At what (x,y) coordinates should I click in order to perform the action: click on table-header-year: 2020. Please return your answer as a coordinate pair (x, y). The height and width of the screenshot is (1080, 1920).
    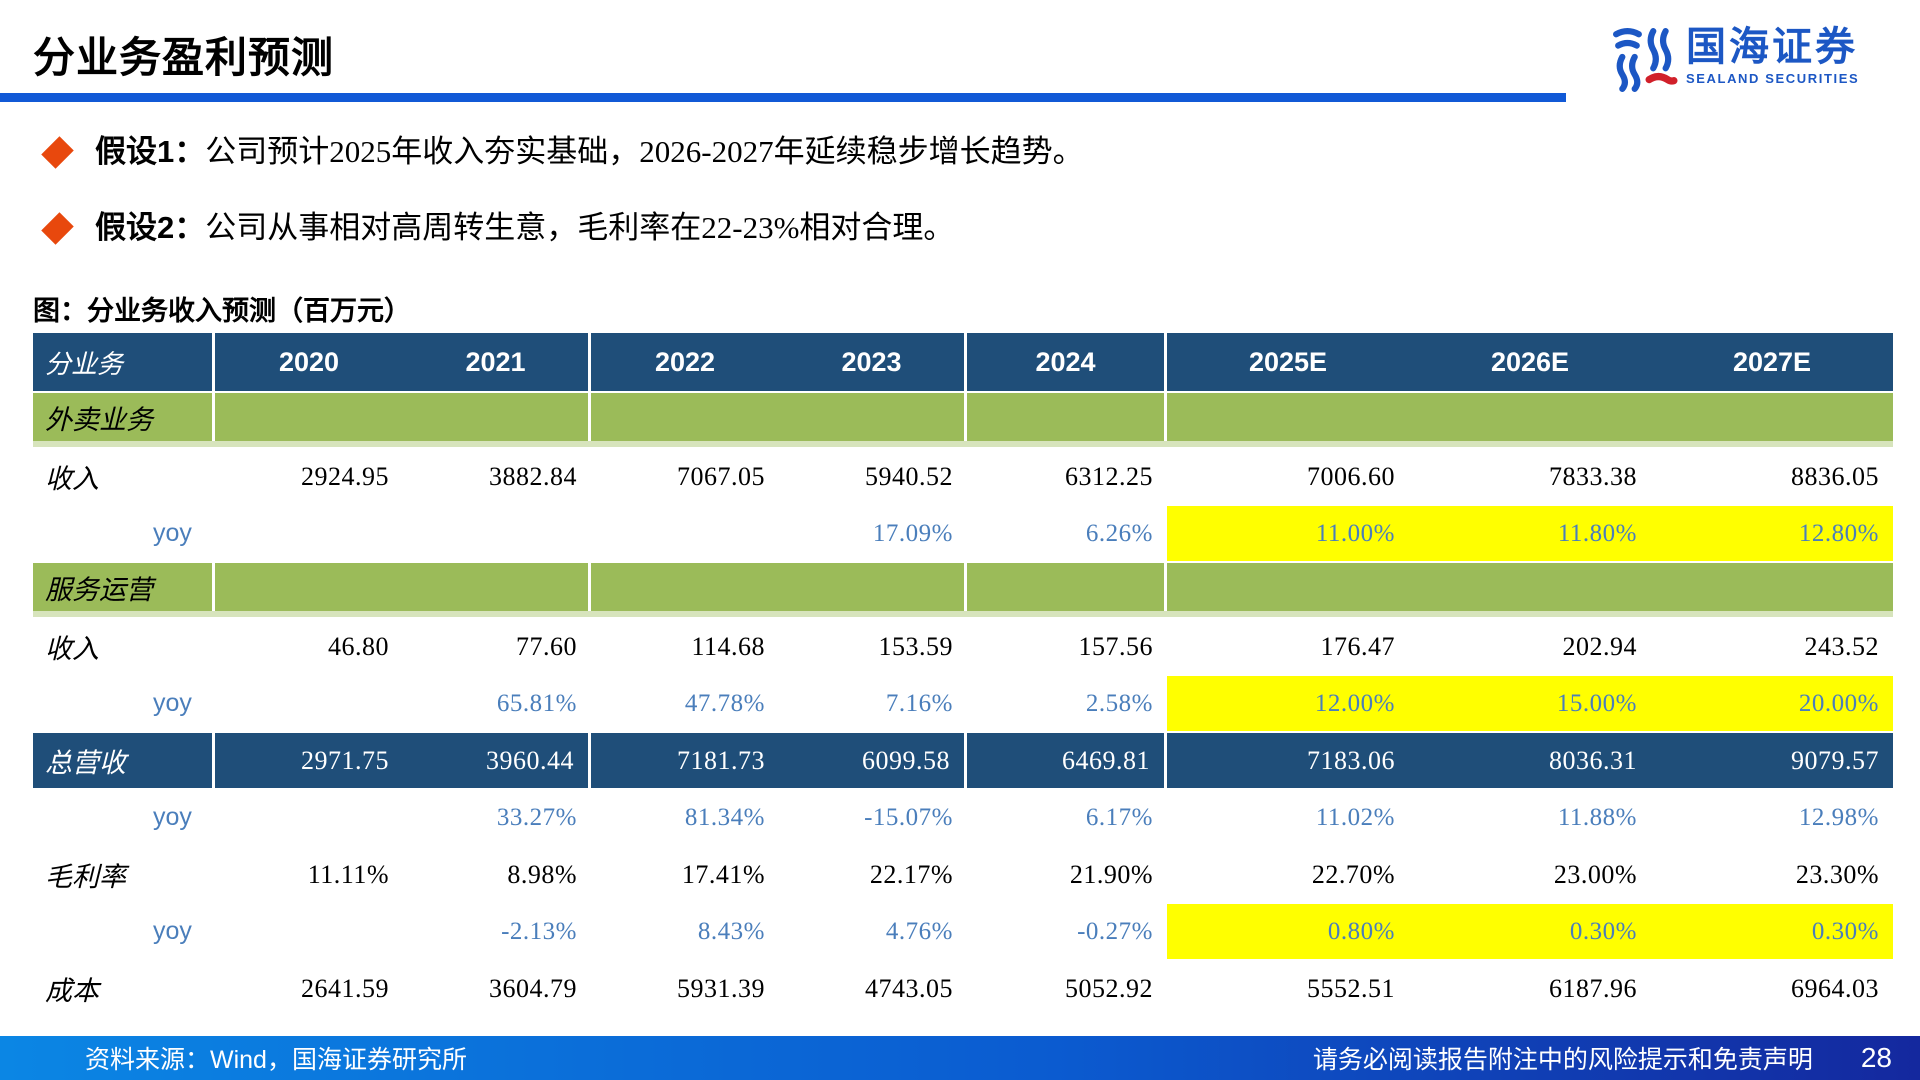
    Looking at the image, I should click on (309, 361).